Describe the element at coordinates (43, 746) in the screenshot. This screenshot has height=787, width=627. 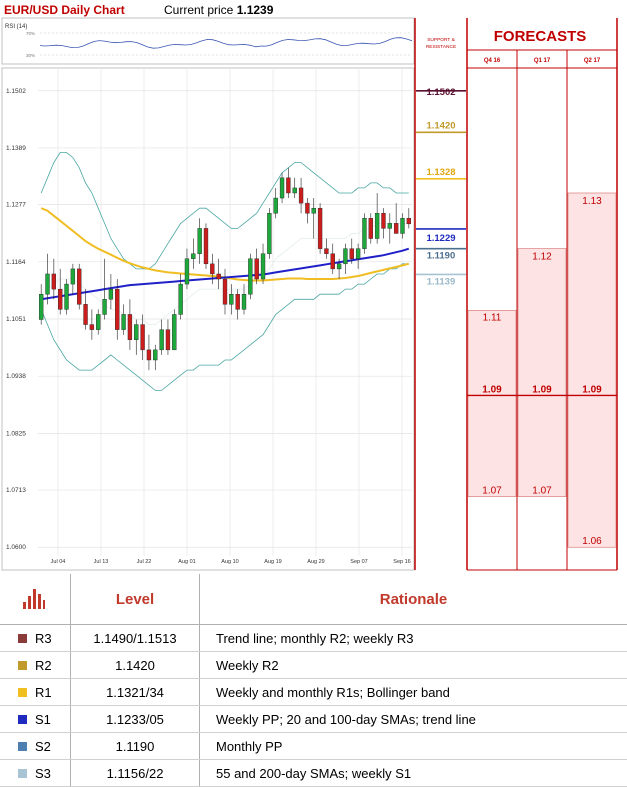
I see `level-name-text: S2` at that location.